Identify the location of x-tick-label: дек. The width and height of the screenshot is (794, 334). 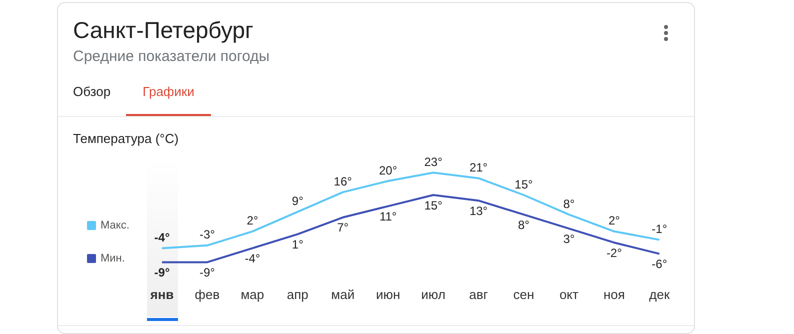
(659, 294).